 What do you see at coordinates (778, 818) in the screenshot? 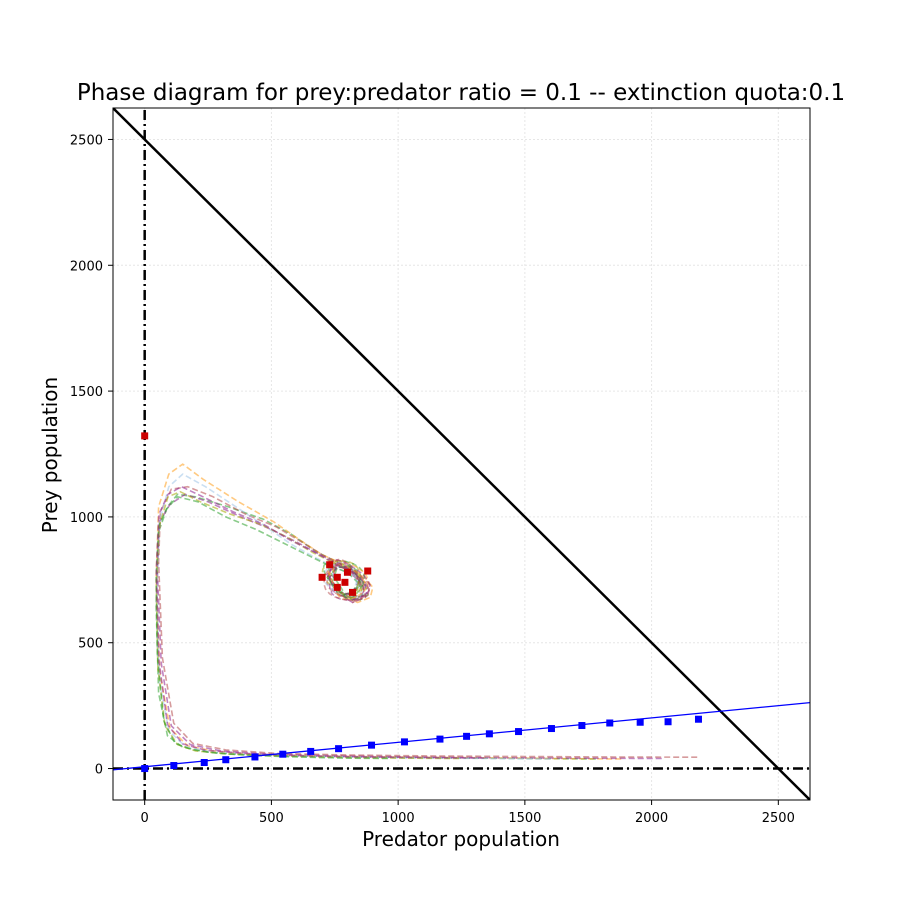
I see `x-tick-label: 2500` at bounding box center [778, 818].